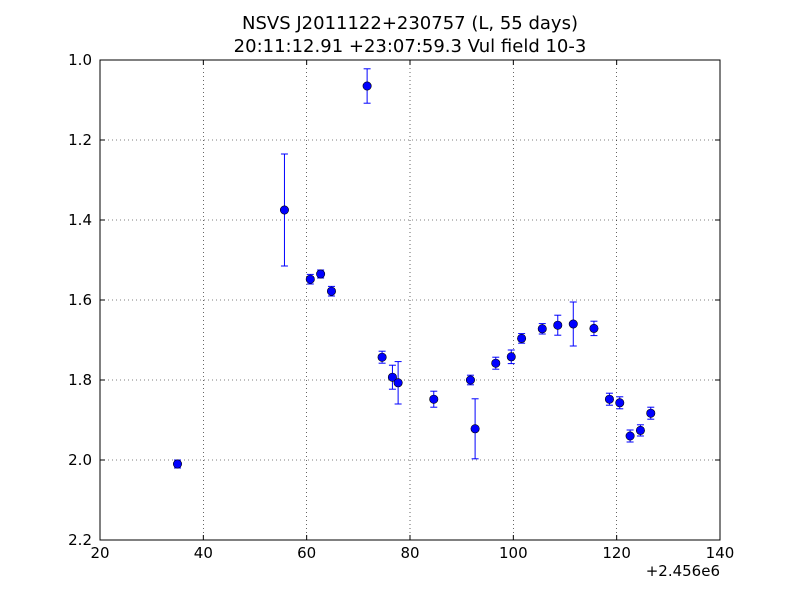 This screenshot has width=800, height=605. What do you see at coordinates (80, 540) in the screenshot?
I see `y-tick-label: 2.2` at bounding box center [80, 540].